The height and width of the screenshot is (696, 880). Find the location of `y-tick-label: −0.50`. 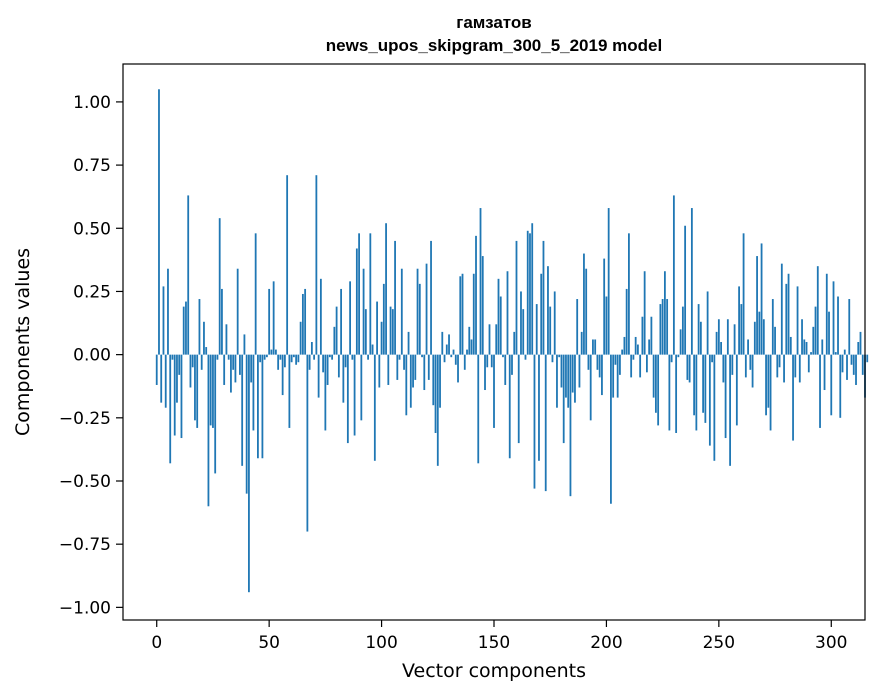

y-tick-label: −0.50 is located at coordinates (85, 482).